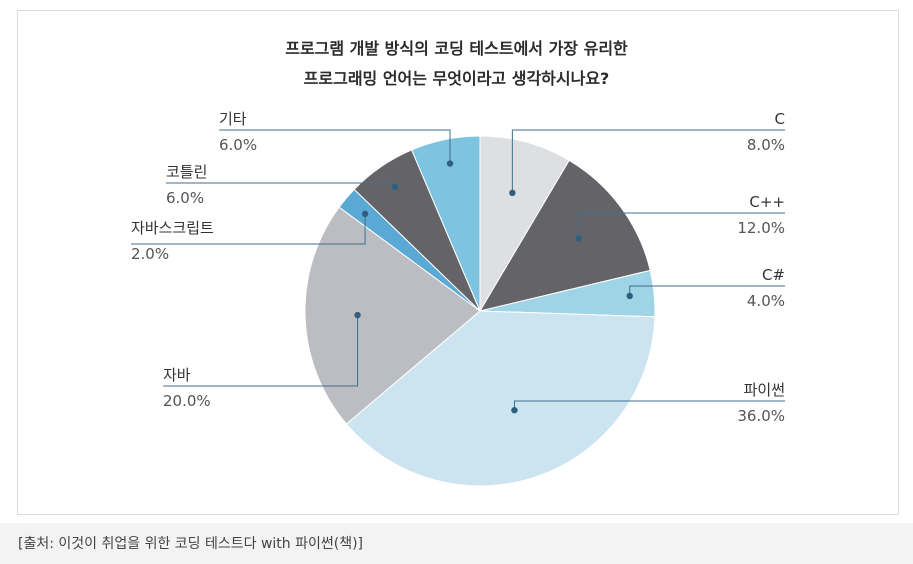 The image size is (913, 564). I want to click on label-python-name: 파이썬, so click(764, 390).